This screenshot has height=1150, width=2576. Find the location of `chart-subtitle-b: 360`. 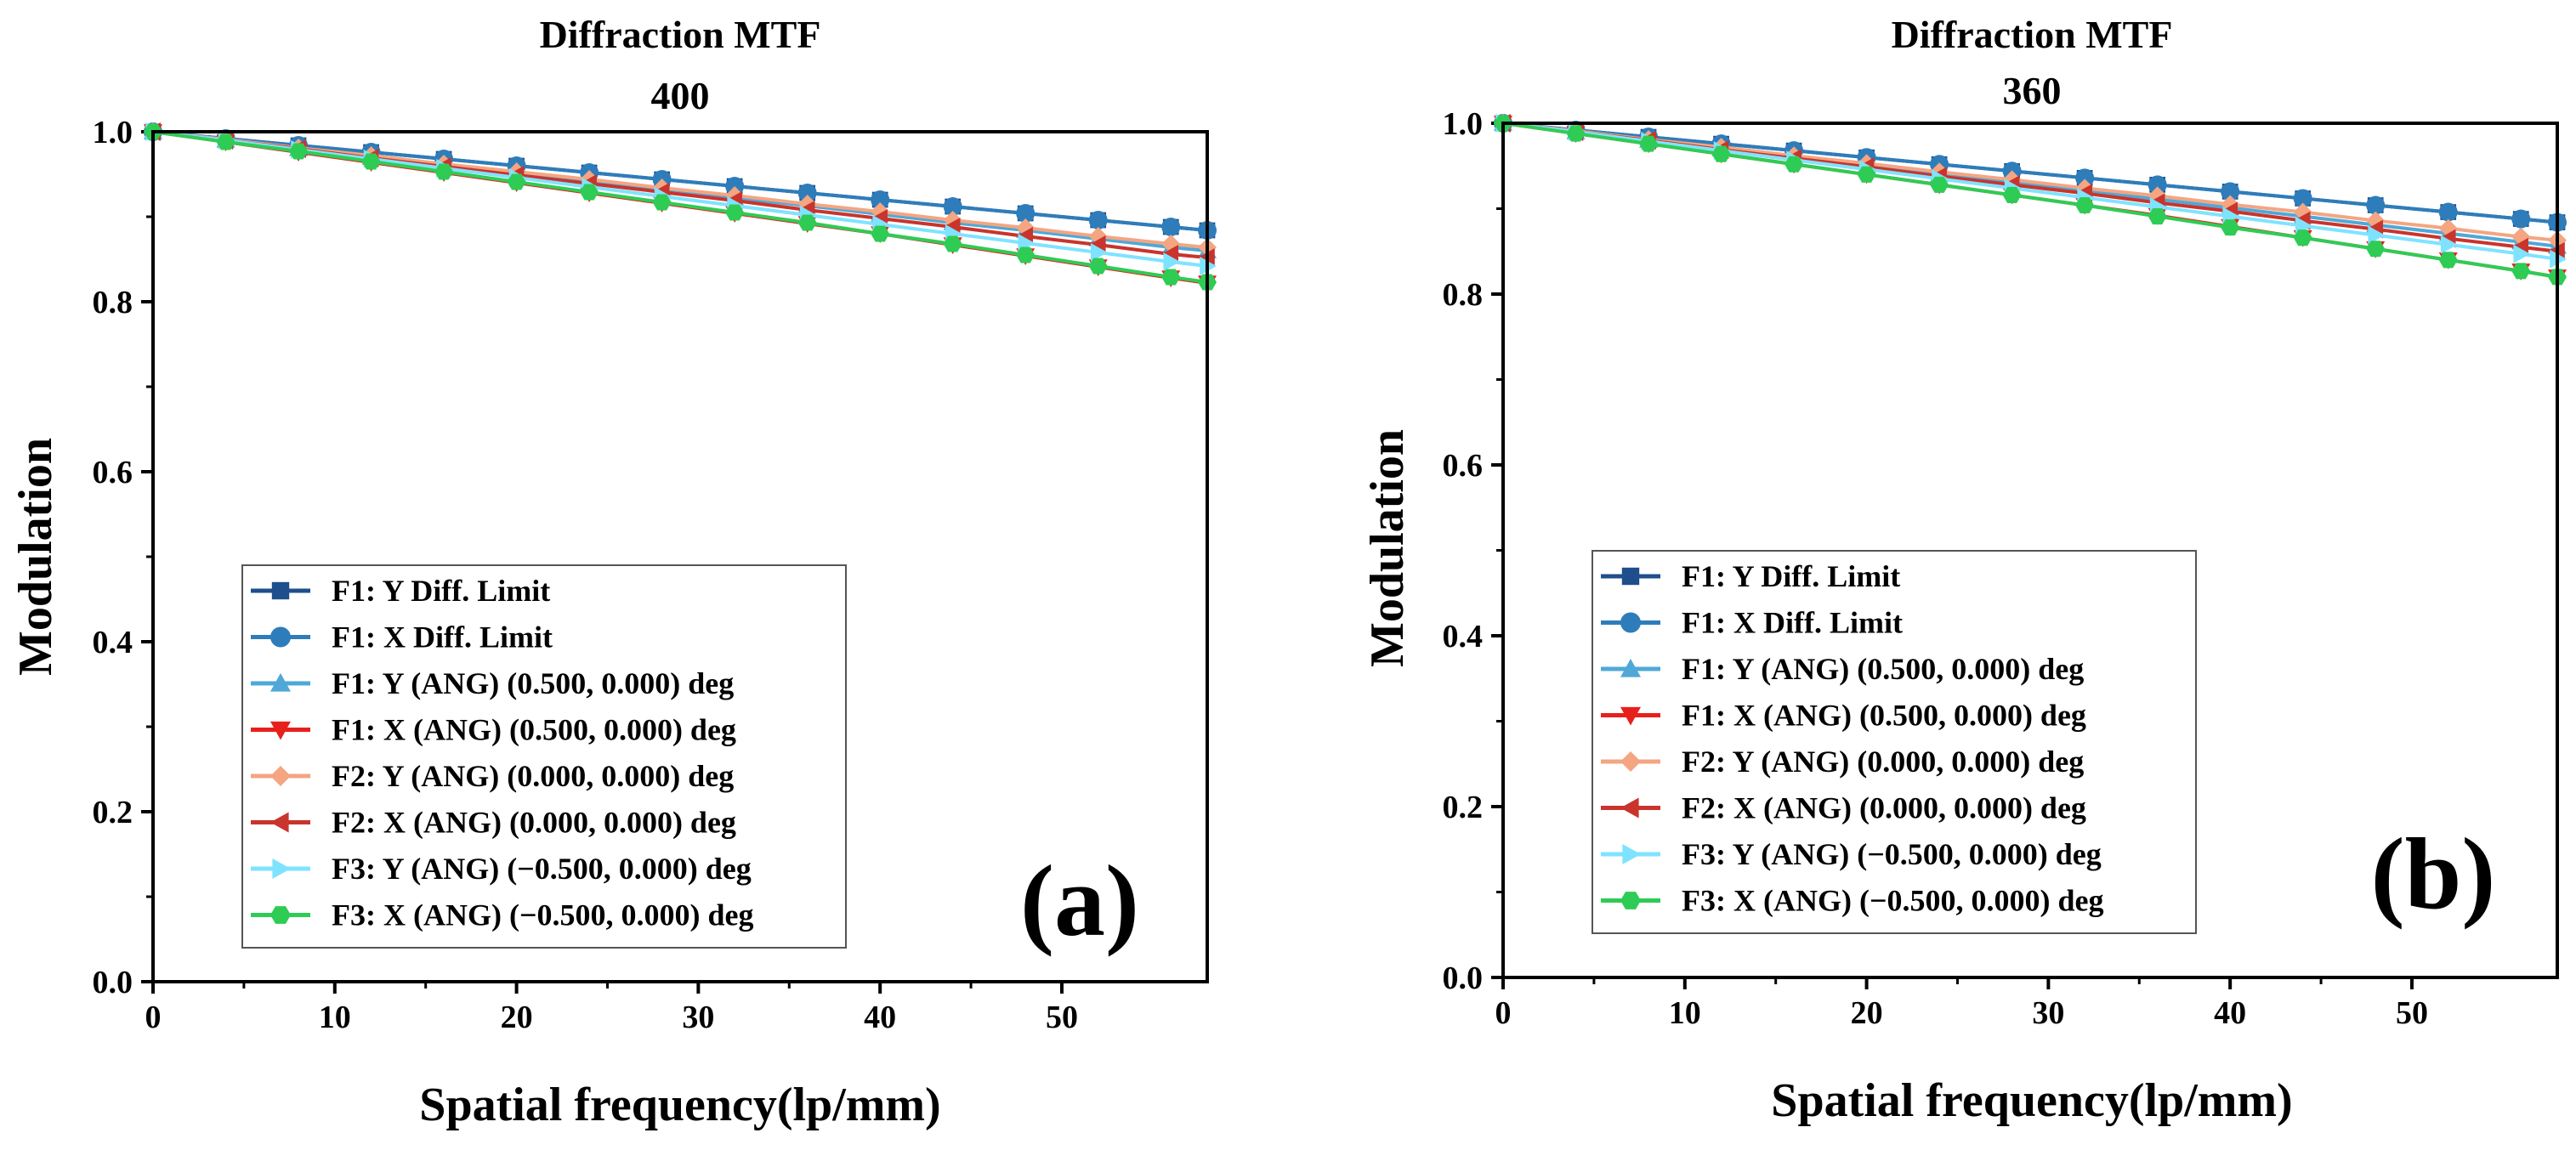

chart-subtitle-b: 360 is located at coordinates (2033, 91).